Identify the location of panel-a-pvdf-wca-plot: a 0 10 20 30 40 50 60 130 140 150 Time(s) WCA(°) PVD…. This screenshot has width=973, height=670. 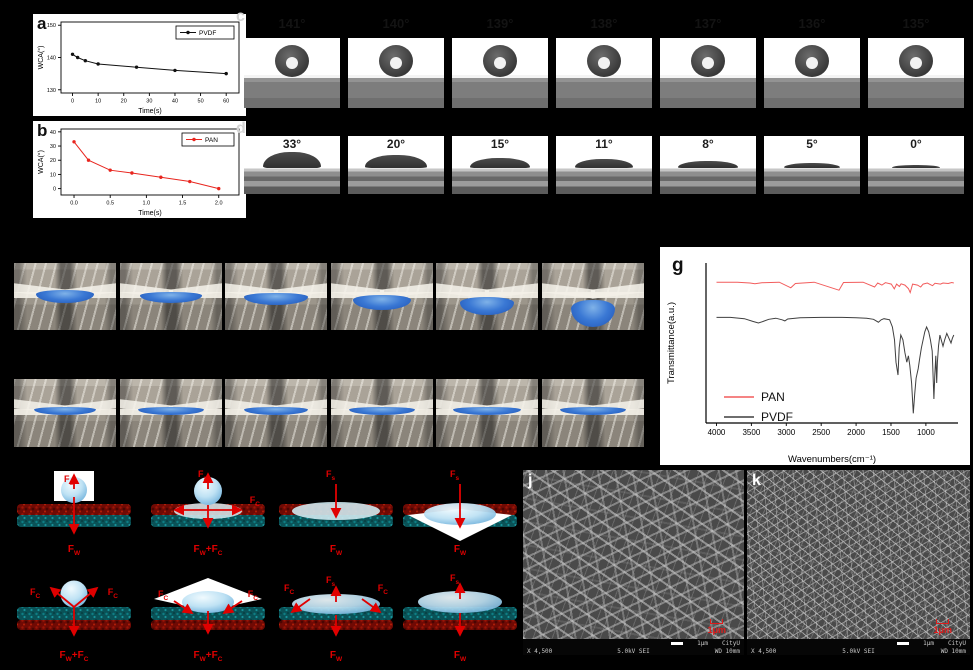
(139, 65).